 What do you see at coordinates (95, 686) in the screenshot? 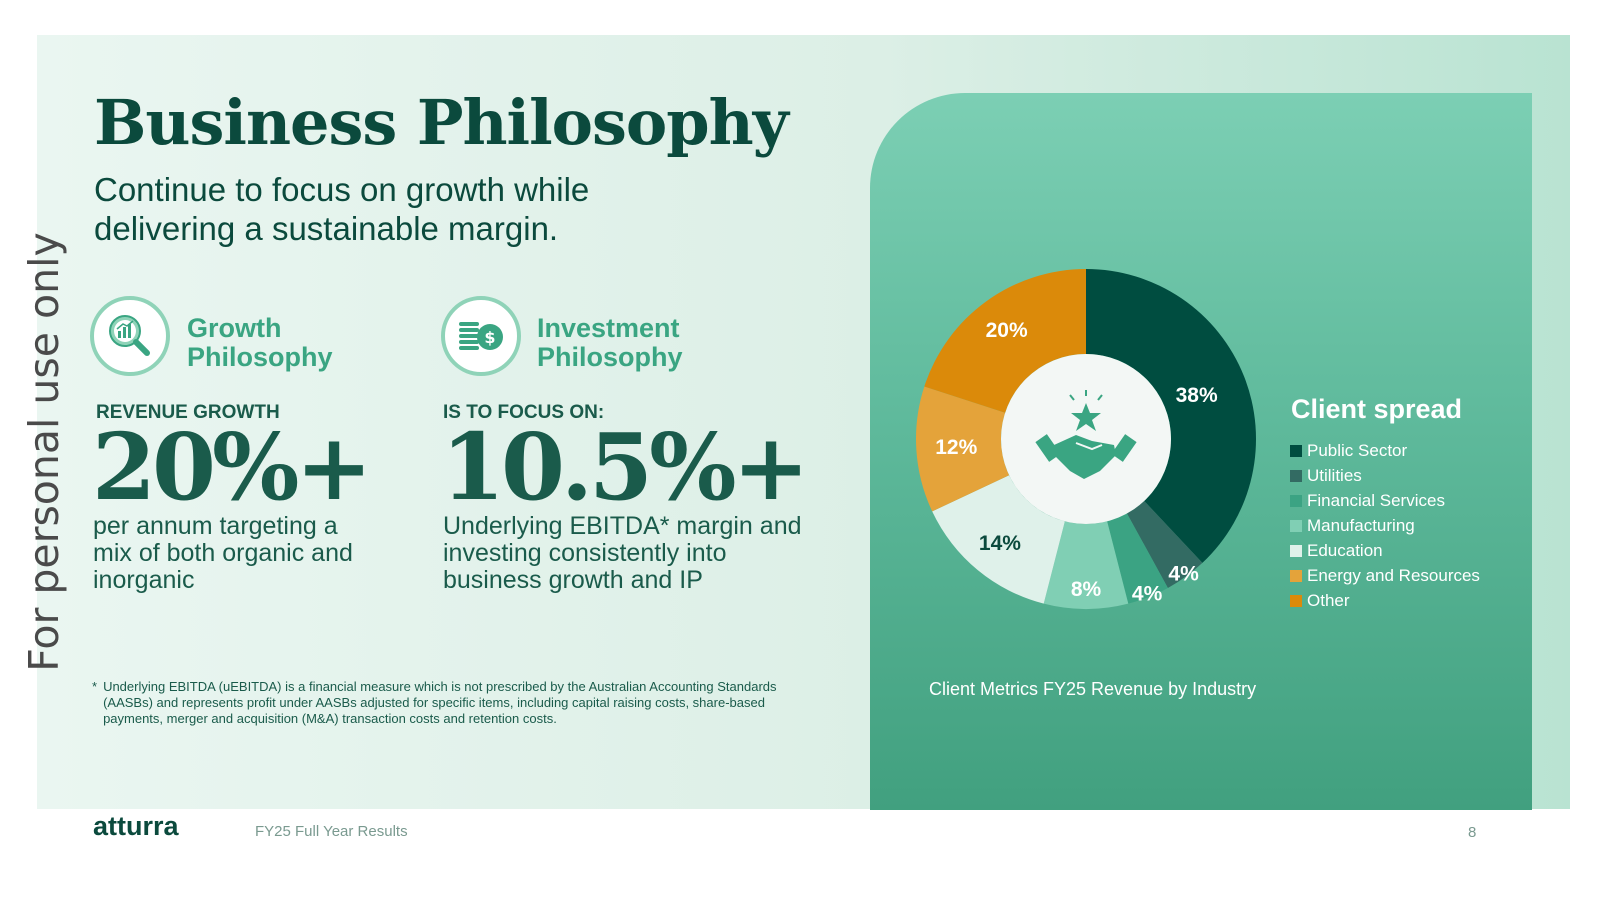
I see `footnote-marker: *` at bounding box center [95, 686].